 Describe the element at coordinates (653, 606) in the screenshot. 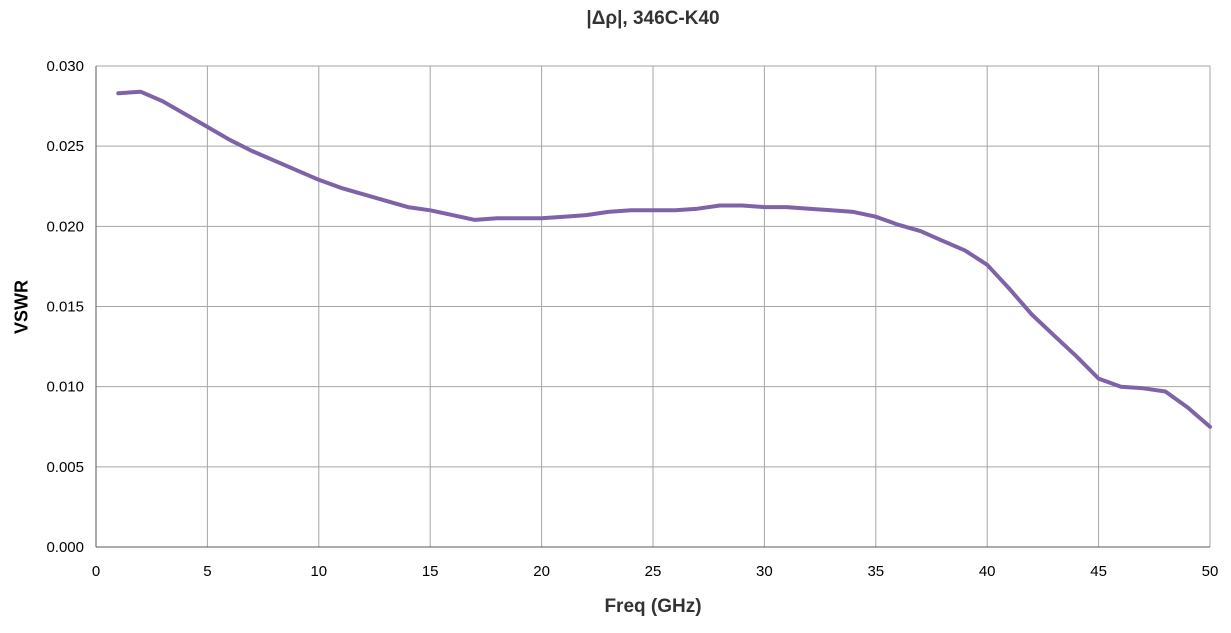

I see `x-axis-label: Freq (GHz)` at that location.